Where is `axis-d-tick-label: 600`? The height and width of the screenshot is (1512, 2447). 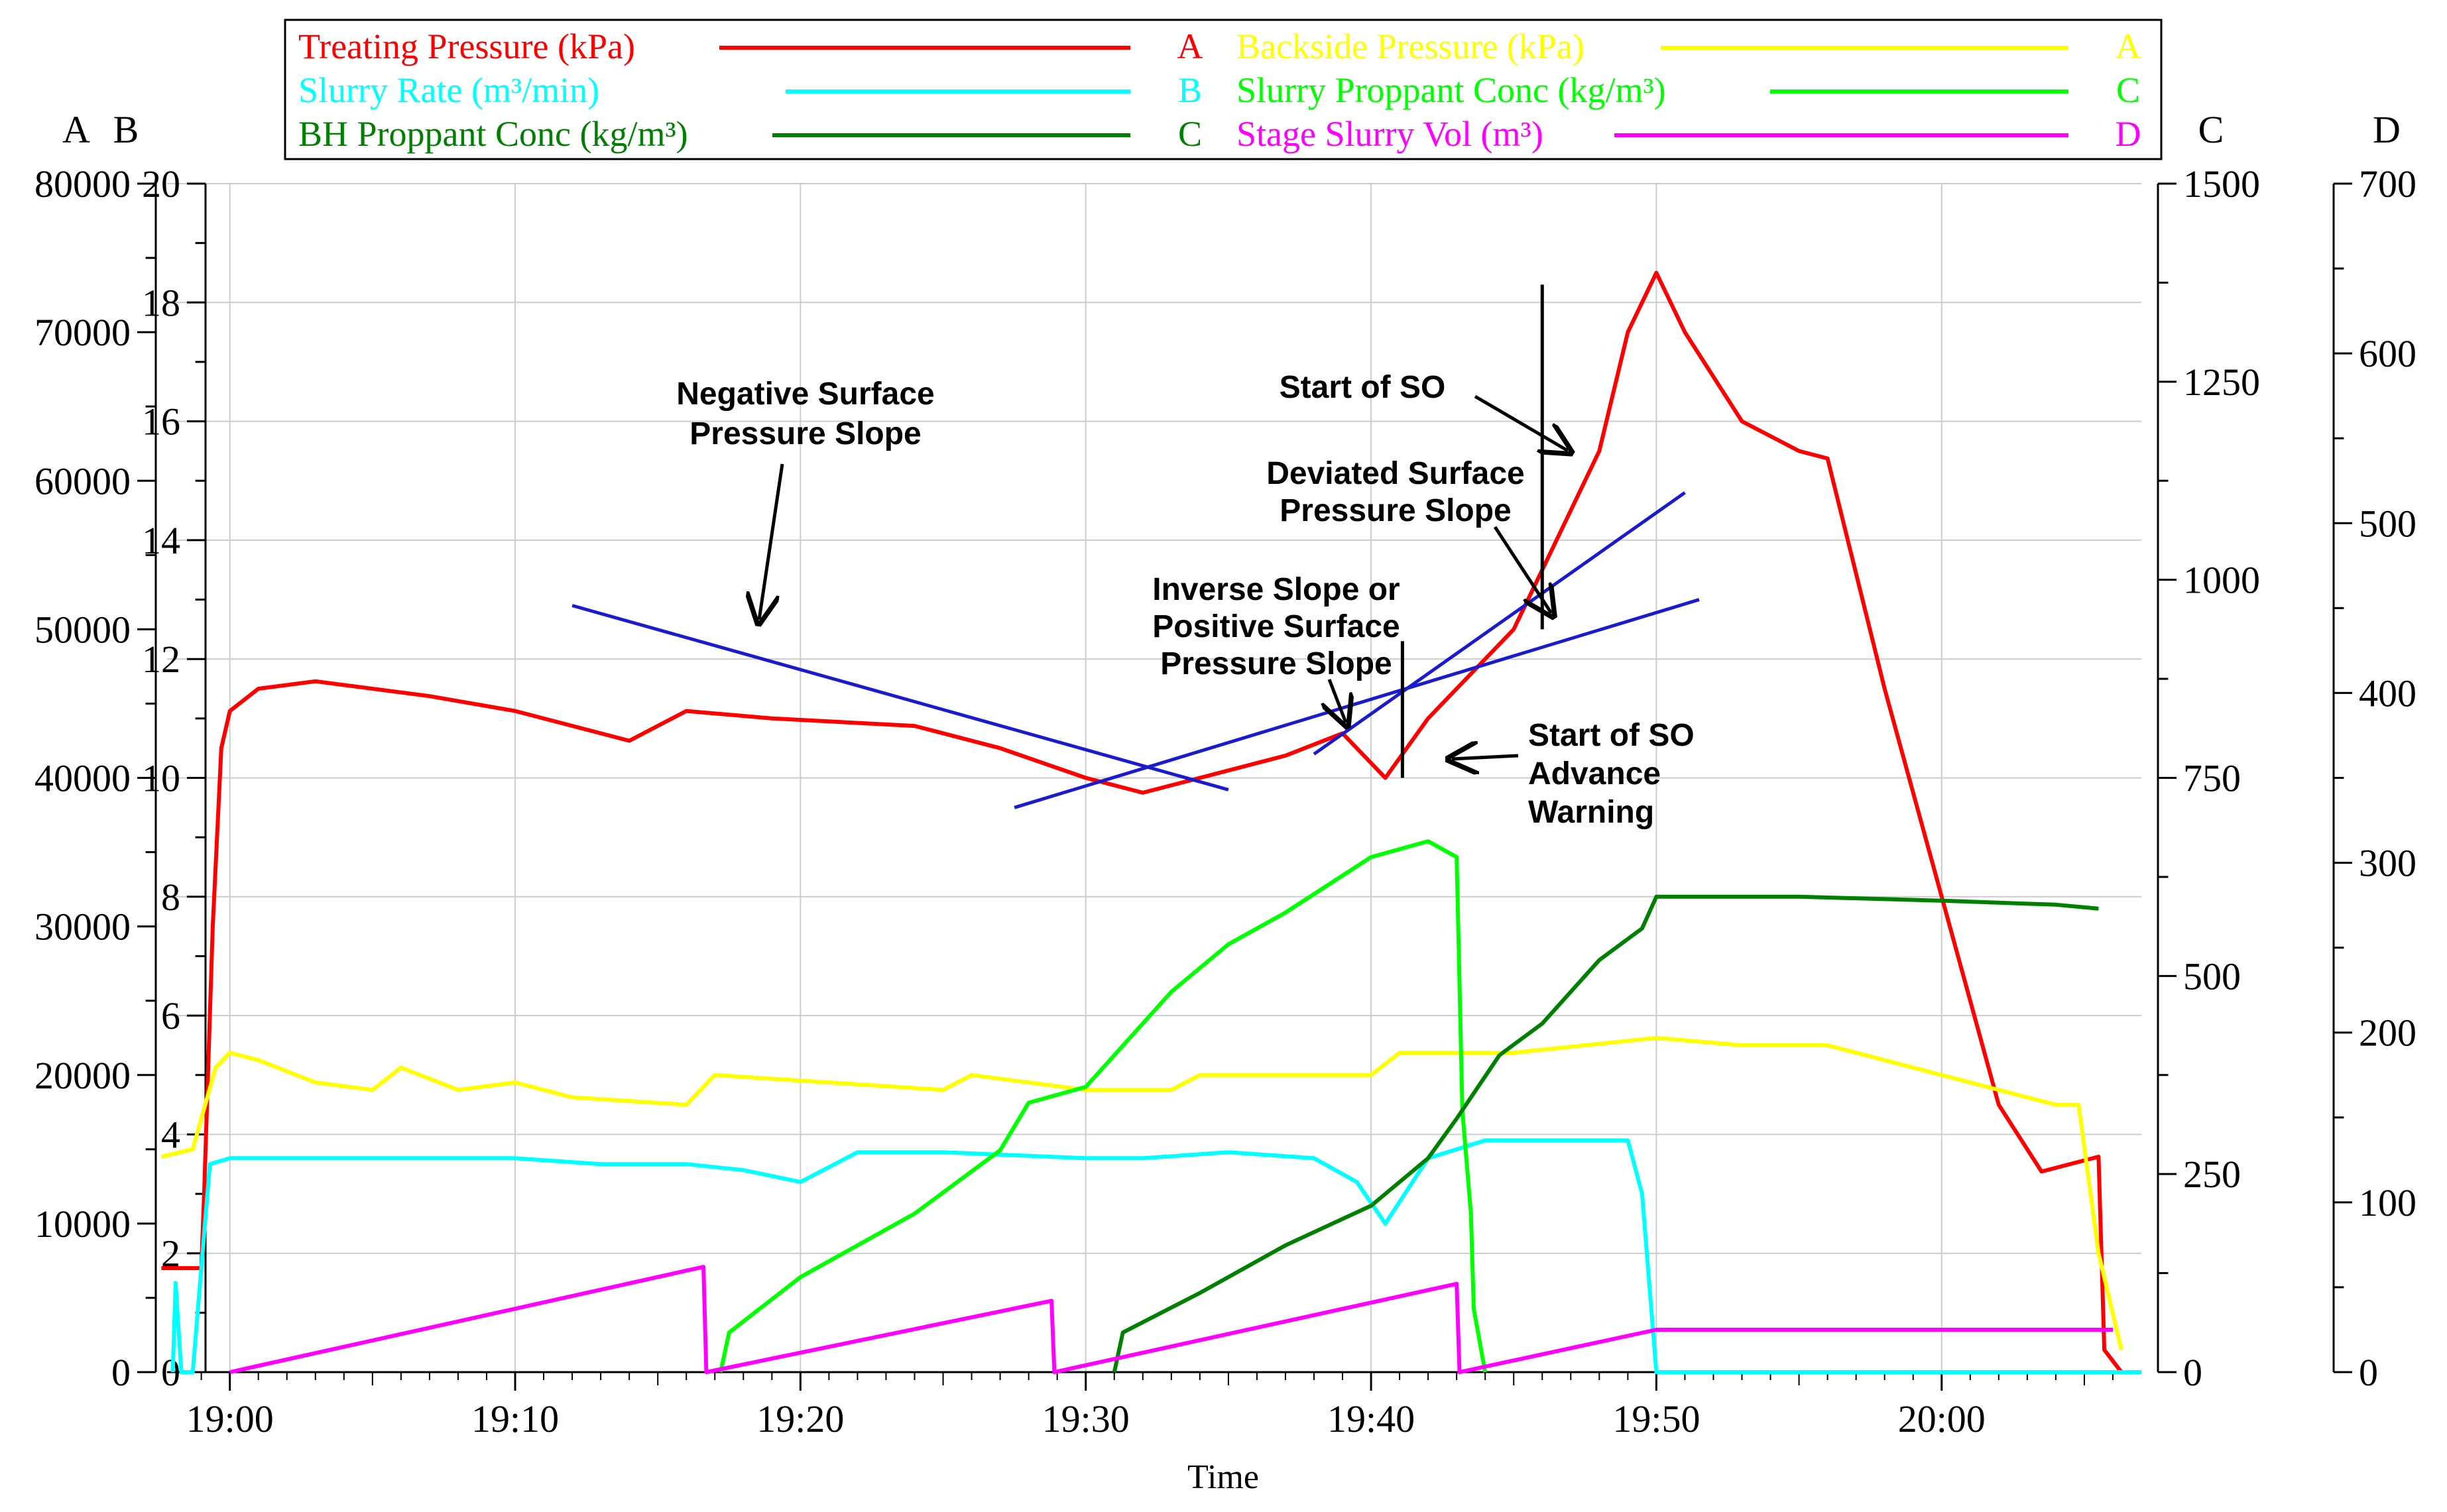
axis-d-tick-label: 600 is located at coordinates (2388, 353).